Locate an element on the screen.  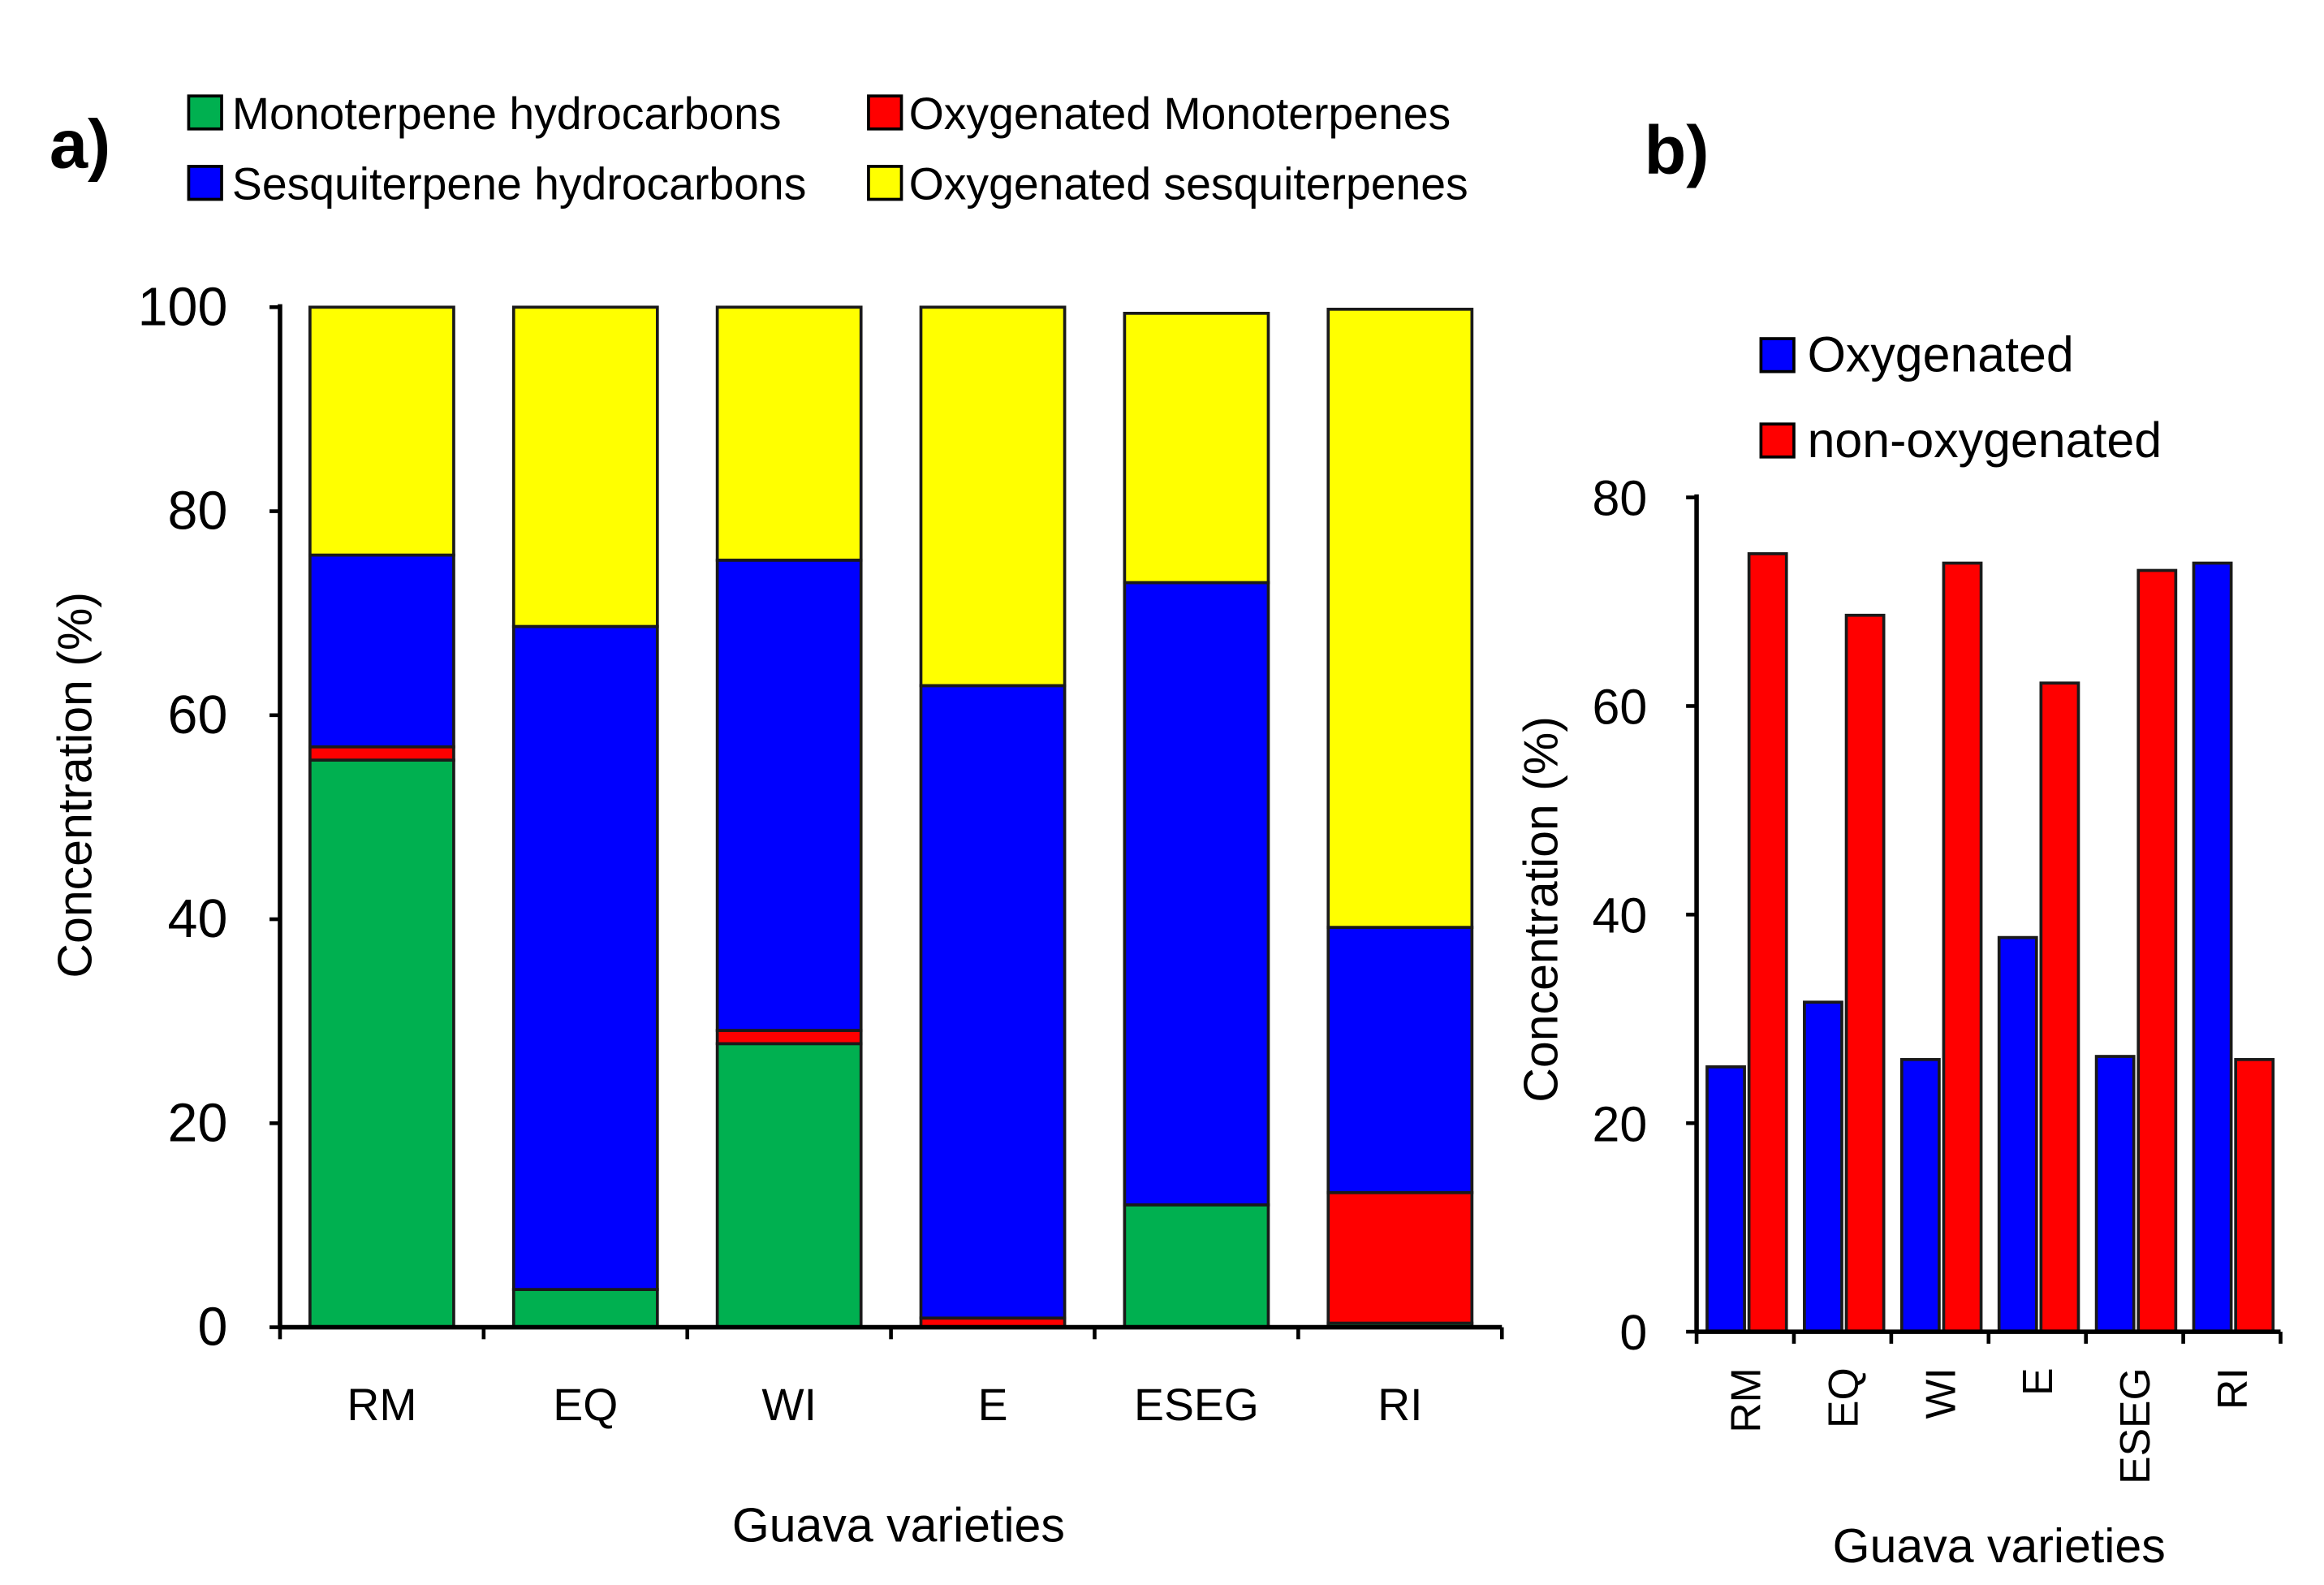
legend-label-monoterpene-hydrocarbons: Monoterpene hydrocarbons is located at coordinates (507, 114).